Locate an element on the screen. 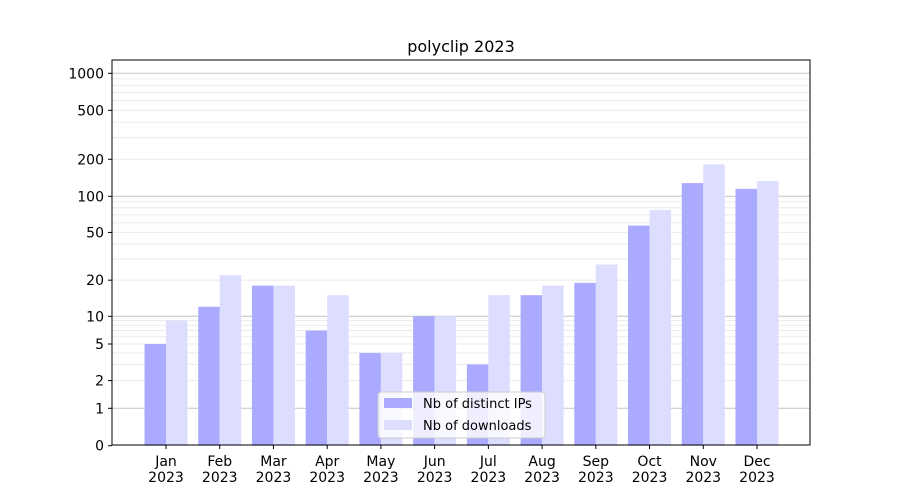 The height and width of the screenshot is (500, 900). x-tick-label: Sep 2023 is located at coordinates (596, 470).